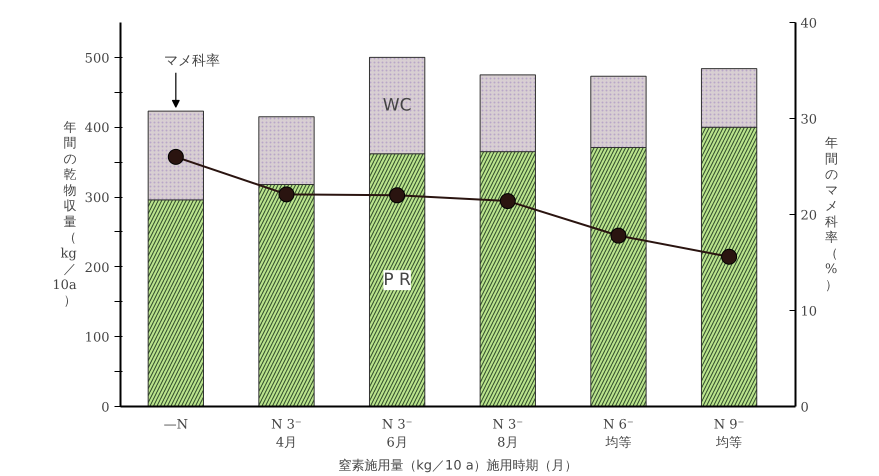  I want to click on y-tick-label: 200, so click(97, 268).